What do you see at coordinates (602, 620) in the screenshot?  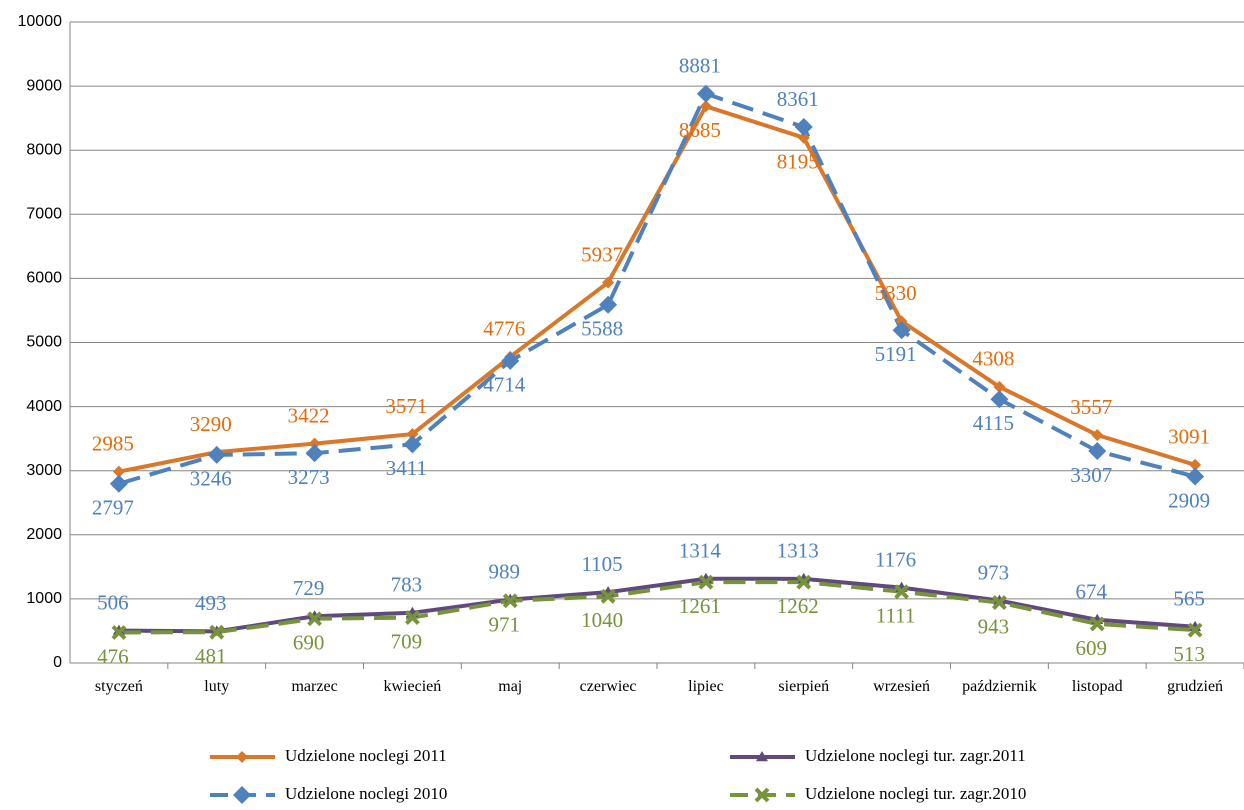 I see `data-label: 1040` at bounding box center [602, 620].